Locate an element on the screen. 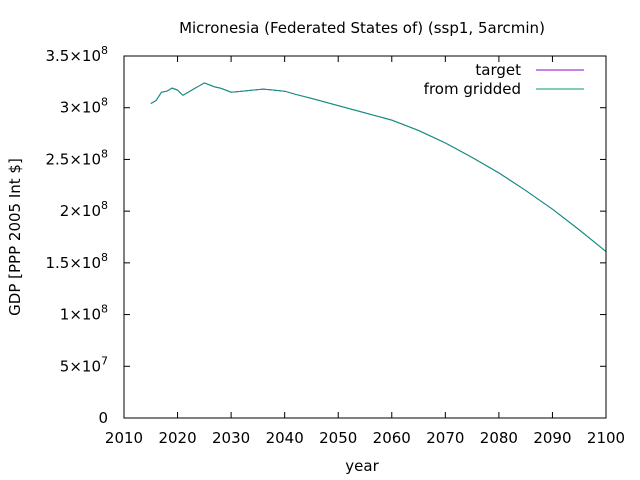  x-tick-label: 2030 is located at coordinates (231, 438).